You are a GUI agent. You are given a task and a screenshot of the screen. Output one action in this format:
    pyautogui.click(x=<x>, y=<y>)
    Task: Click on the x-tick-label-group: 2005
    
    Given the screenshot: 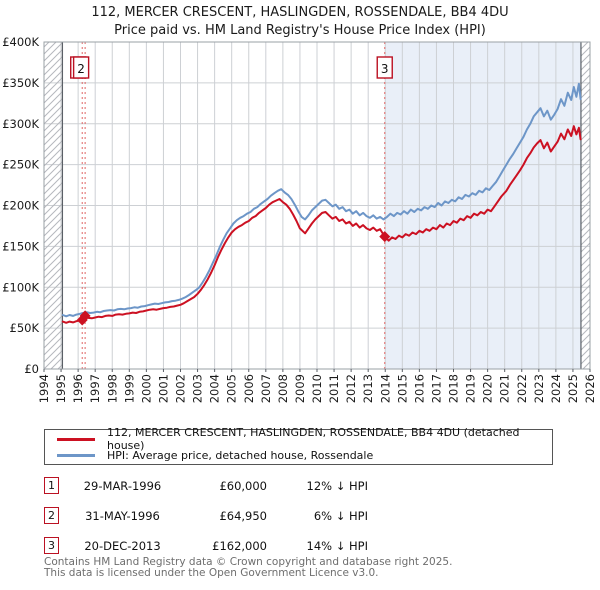 What is the action you would take?
    pyautogui.click(x=232, y=388)
    